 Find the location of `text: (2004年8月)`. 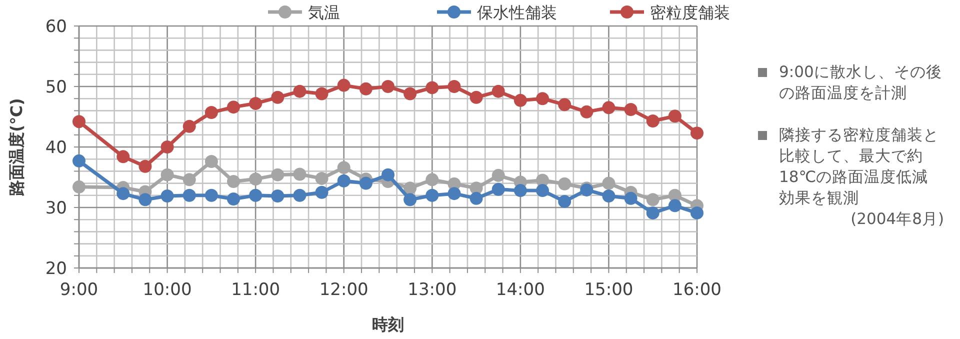

text: (2004年8月) is located at coordinates (897, 219).